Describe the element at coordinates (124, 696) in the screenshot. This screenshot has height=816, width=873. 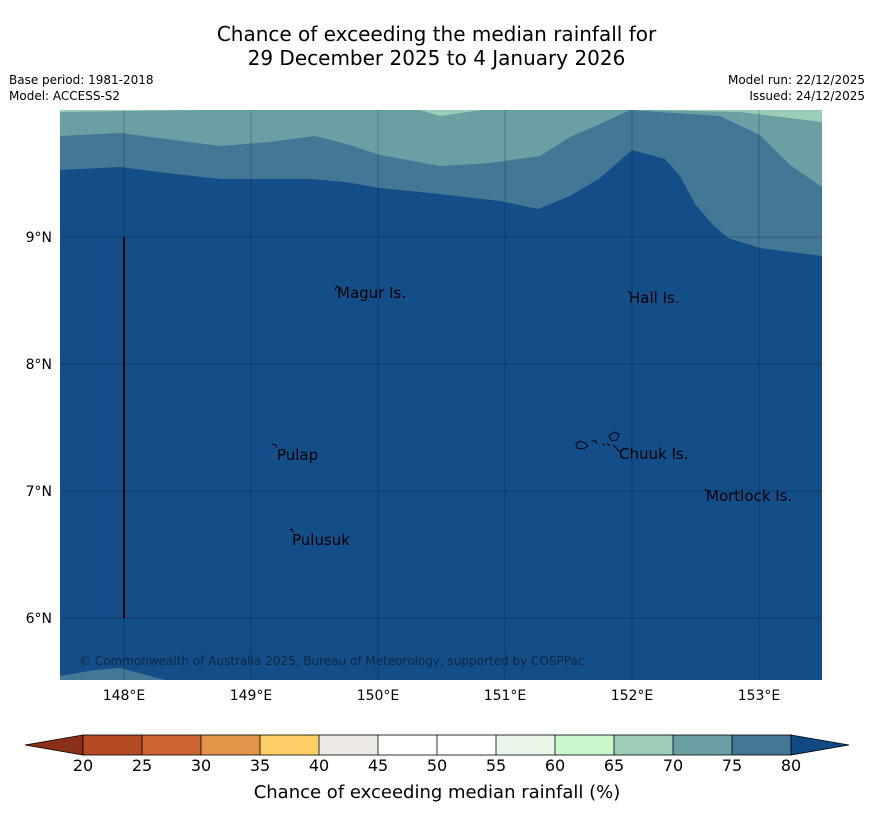
I see `lon-tick-148: 148°E` at that location.